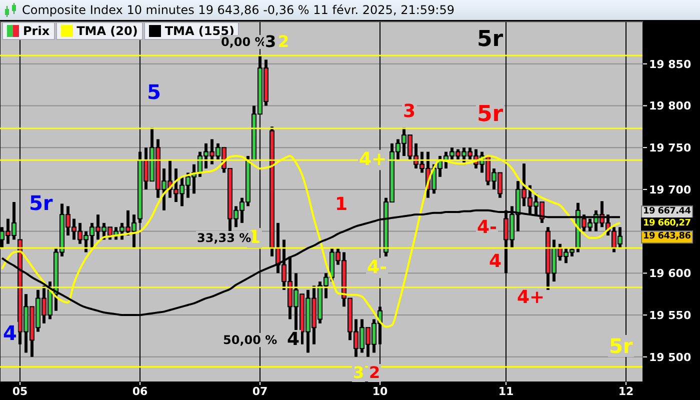 The height and width of the screenshot is (400, 700). Describe the element at coordinates (670, 147) in the screenshot. I see `y-tick-label: 19 750` at that location.